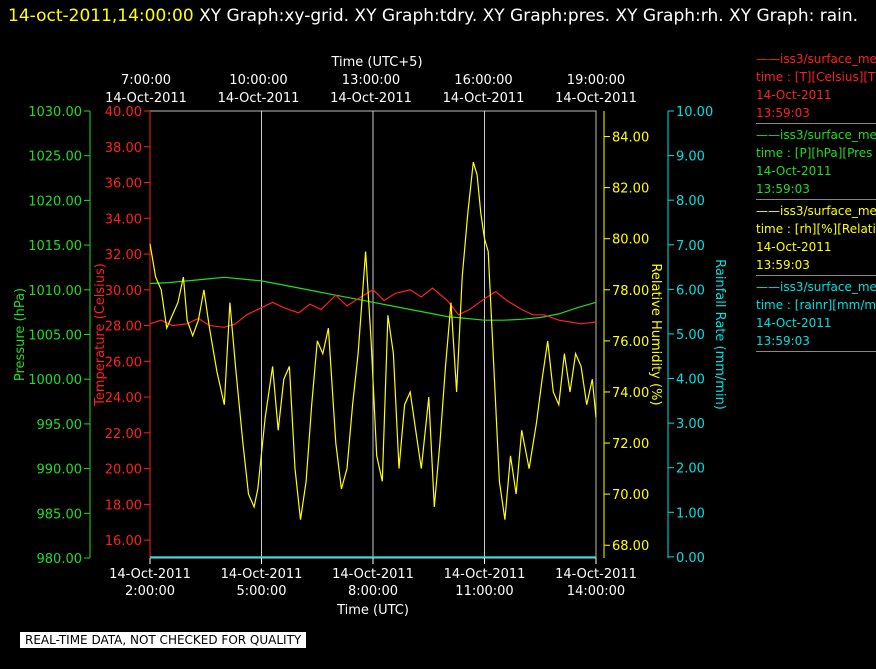  Describe the element at coordinates (690, 380) in the screenshot. I see `rain-tick-label: 4.00` at that location.